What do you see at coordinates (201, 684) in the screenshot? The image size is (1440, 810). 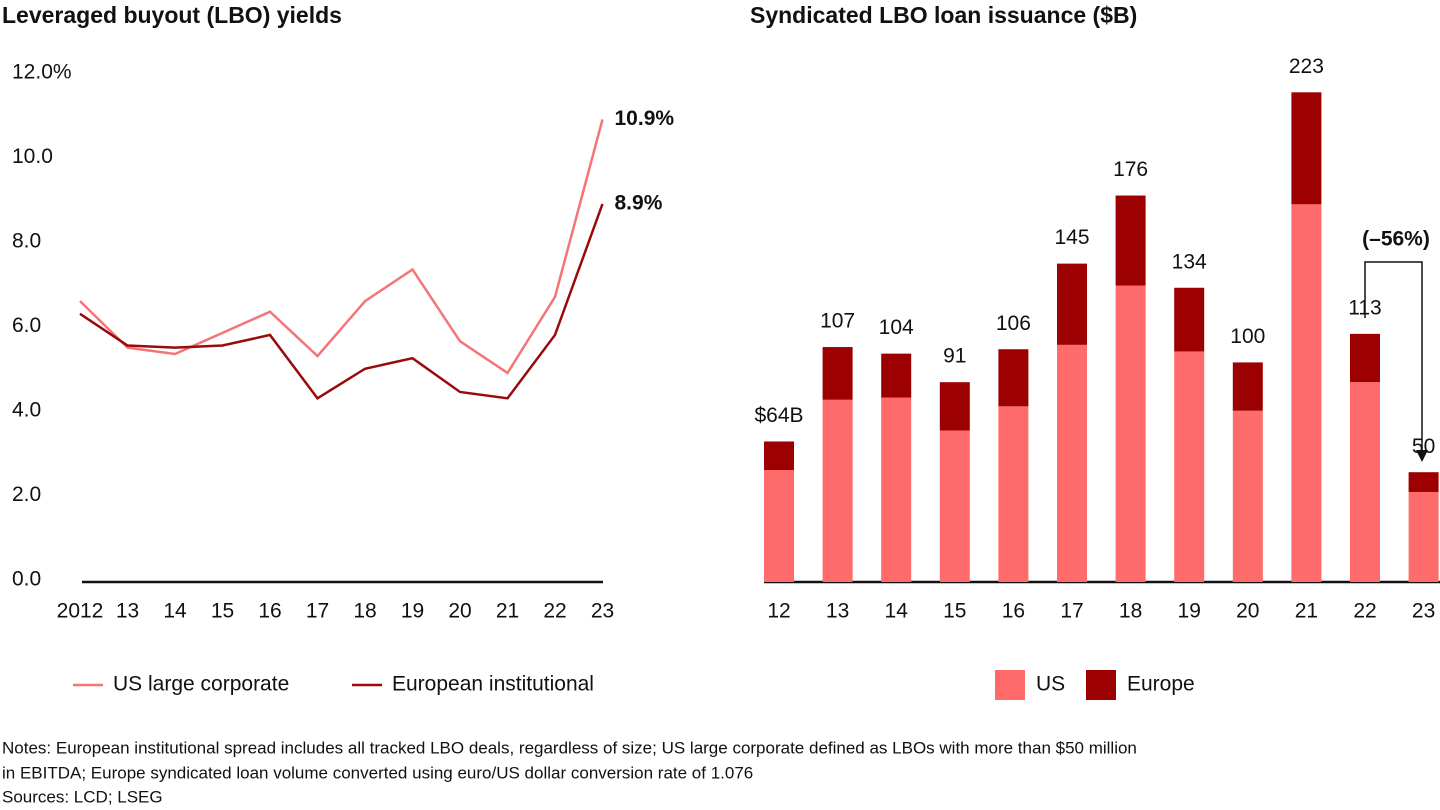 I see `legend-label: US large corporate` at bounding box center [201, 684].